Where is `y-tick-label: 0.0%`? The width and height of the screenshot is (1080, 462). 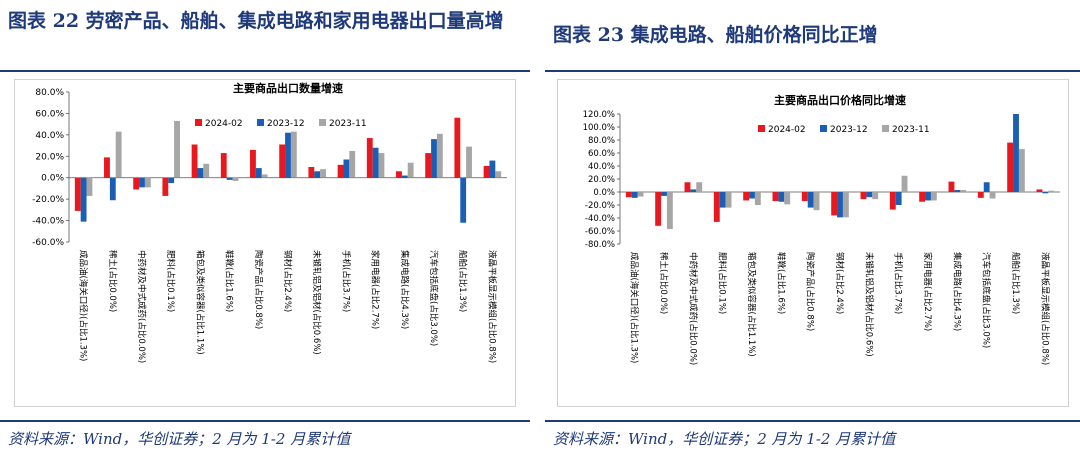 y-tick-label: 0.0% is located at coordinates (604, 193).